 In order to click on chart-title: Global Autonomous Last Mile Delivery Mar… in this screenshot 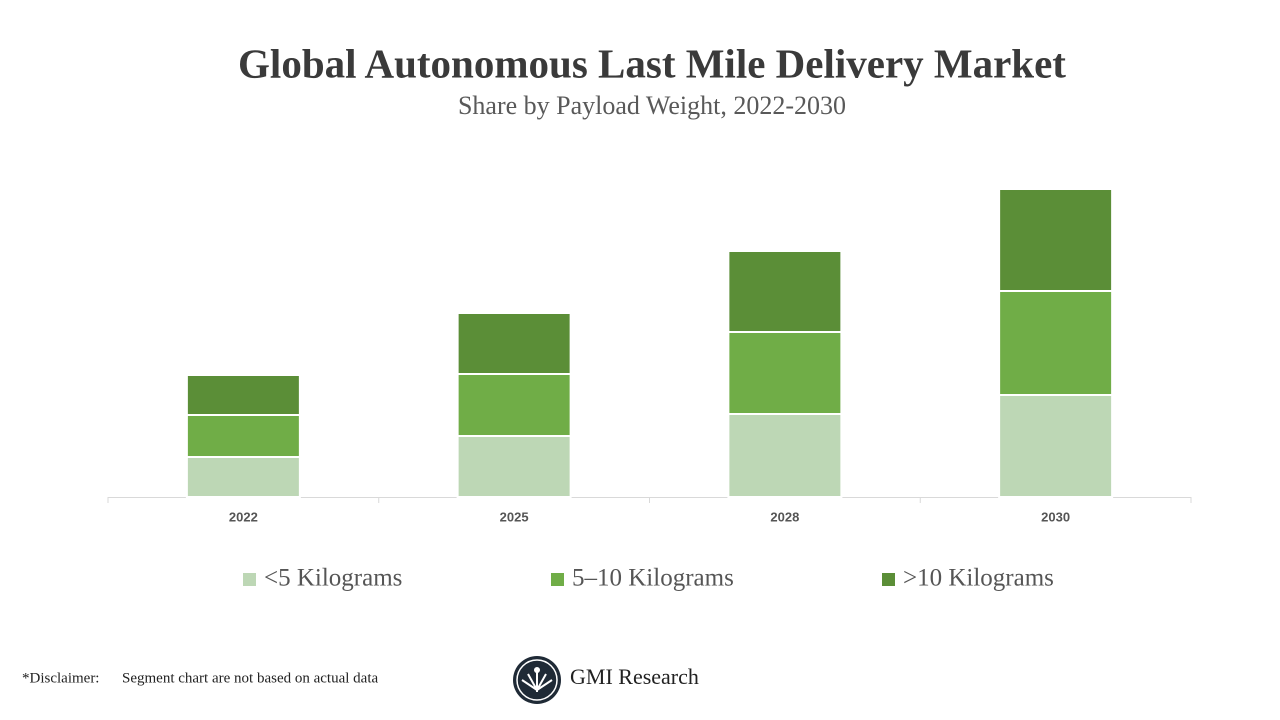, I will do `click(652, 63)`.